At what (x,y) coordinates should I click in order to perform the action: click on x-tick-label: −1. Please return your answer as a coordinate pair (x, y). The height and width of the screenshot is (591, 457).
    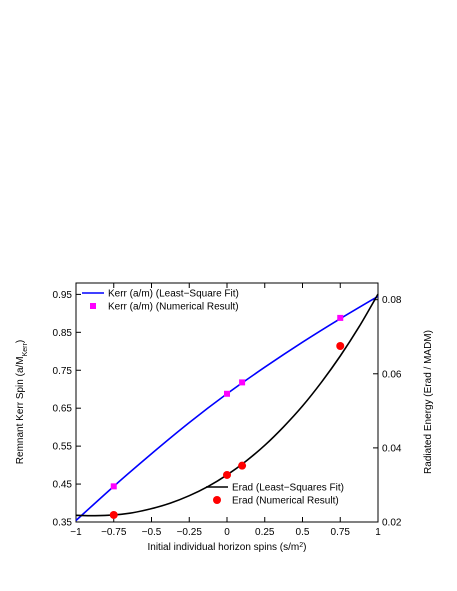
    Looking at the image, I should click on (76, 532).